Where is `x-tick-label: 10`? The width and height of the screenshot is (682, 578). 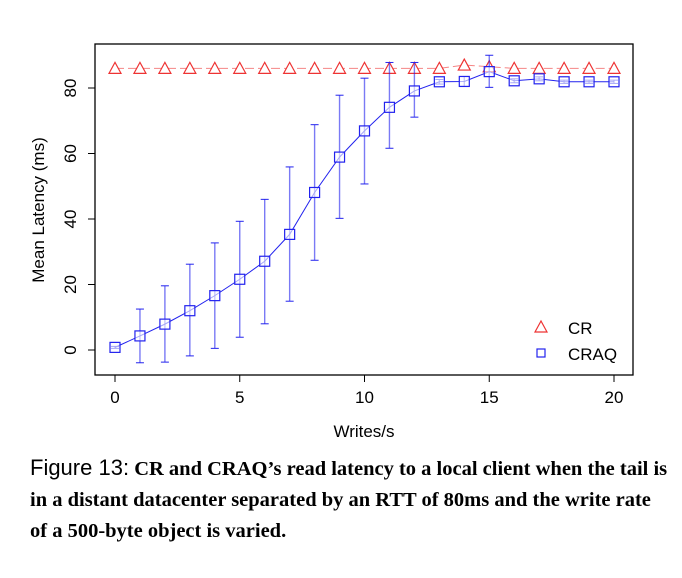
x-tick-label: 10 is located at coordinates (364, 397).